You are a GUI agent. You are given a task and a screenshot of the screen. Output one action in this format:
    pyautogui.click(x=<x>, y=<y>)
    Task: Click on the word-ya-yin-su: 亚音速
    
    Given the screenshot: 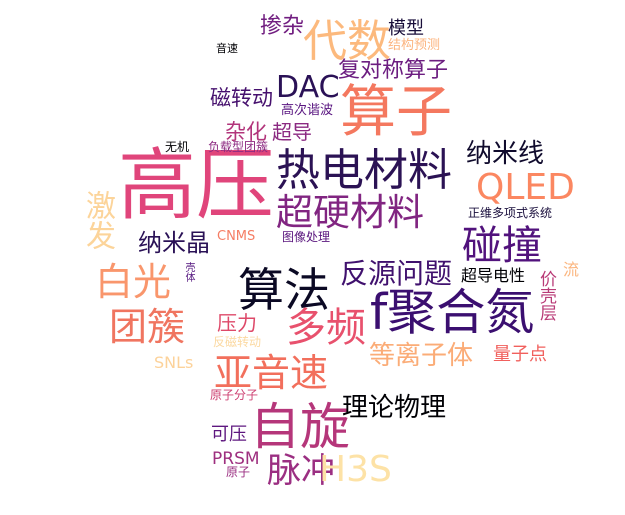 What is the action you would take?
    pyautogui.click(x=271, y=373)
    